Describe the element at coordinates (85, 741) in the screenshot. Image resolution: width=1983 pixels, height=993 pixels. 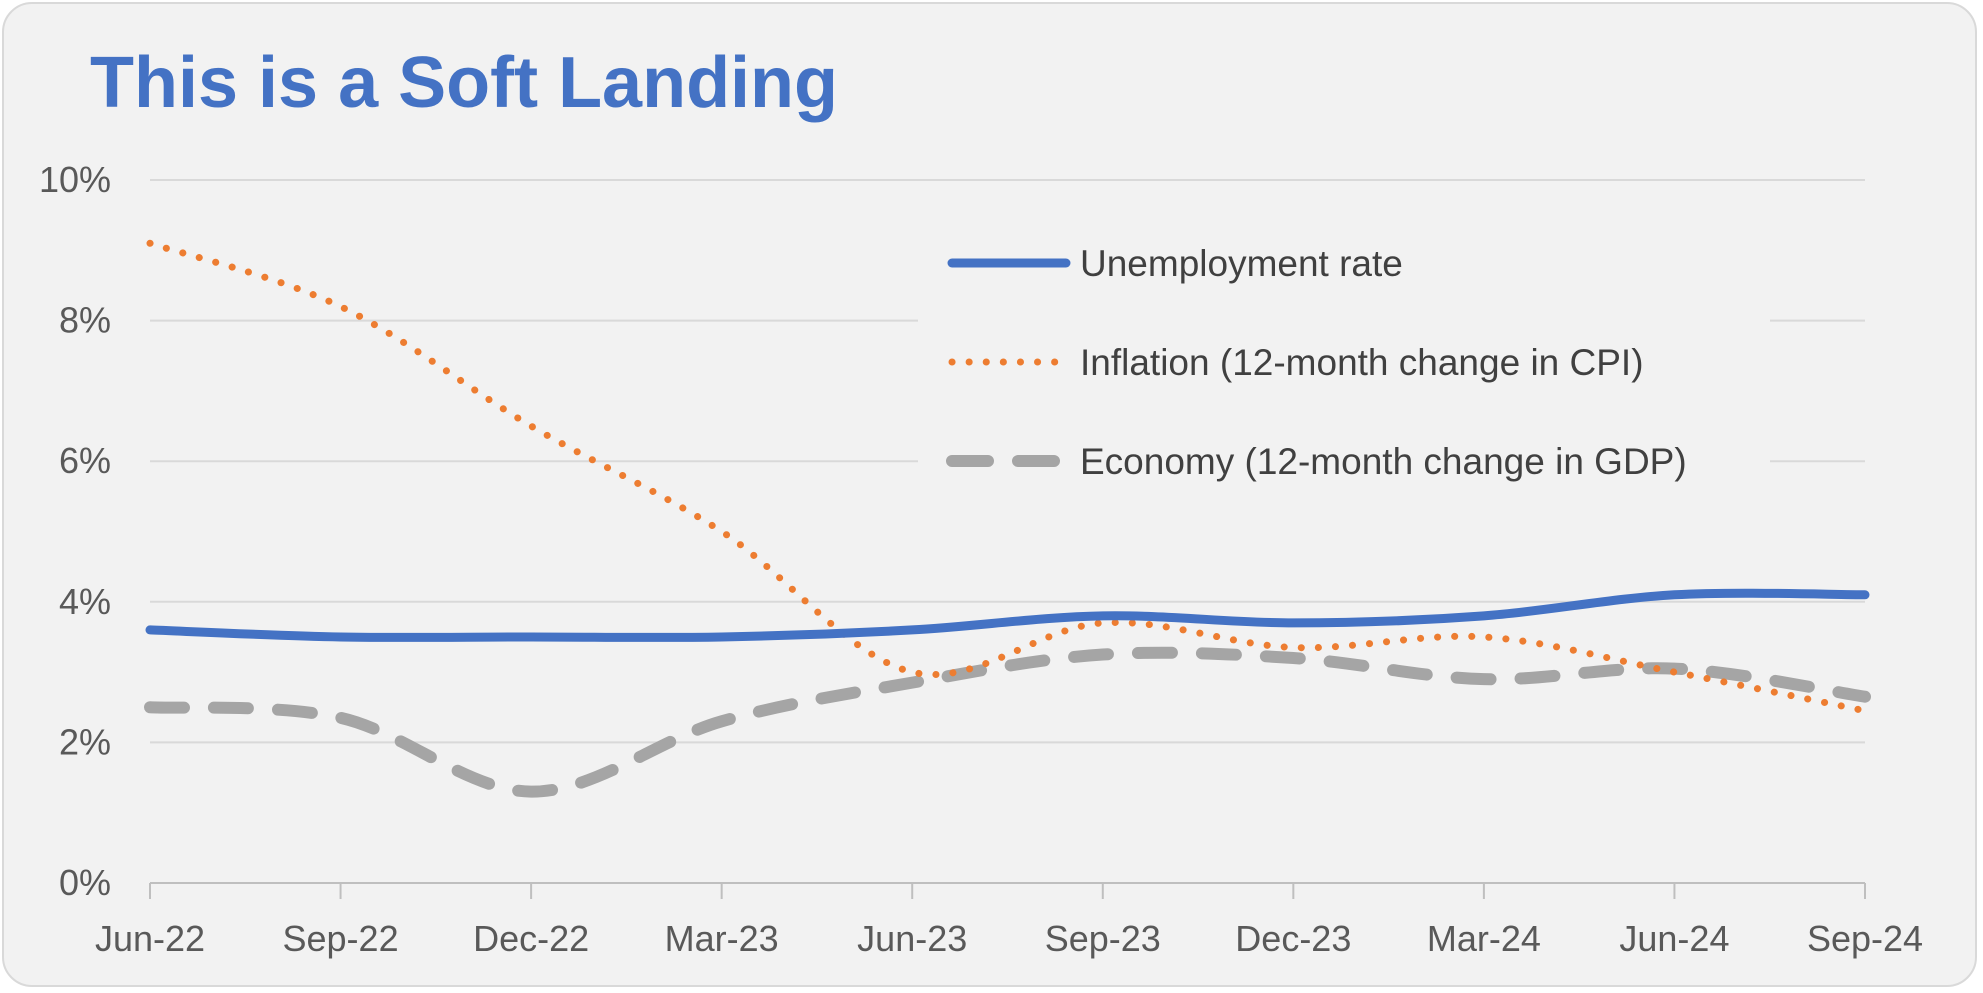
I see `y-tick-label: 2%` at that location.